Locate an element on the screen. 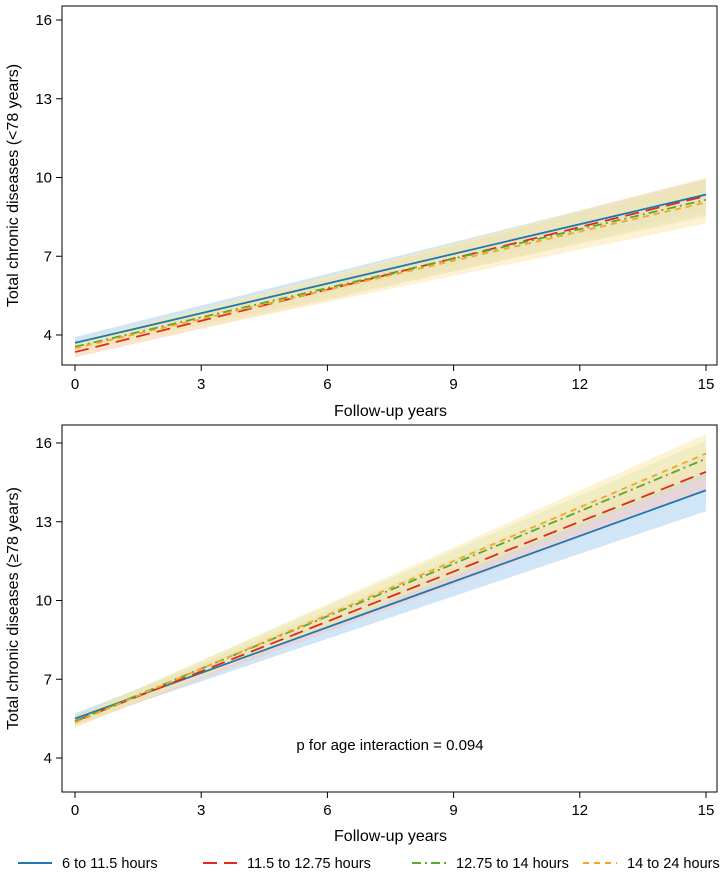 This screenshot has height=881, width=723. y-axis-title: Total chronic diseases (<78 years) is located at coordinates (13, 185).